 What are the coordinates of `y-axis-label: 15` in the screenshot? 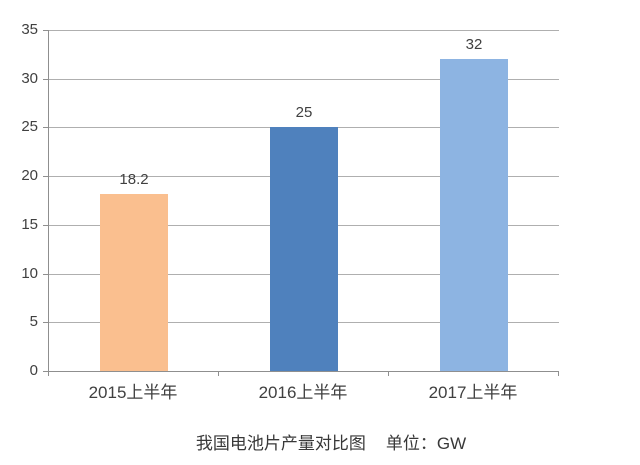 It's located at (29, 224).